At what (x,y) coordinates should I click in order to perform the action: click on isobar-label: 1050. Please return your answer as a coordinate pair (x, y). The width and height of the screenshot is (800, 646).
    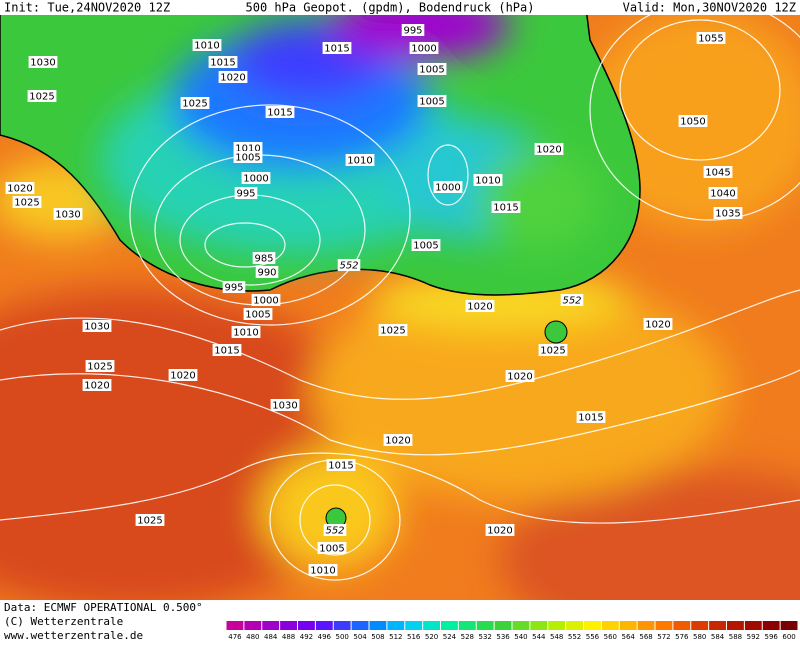
    Looking at the image, I should click on (692, 122).